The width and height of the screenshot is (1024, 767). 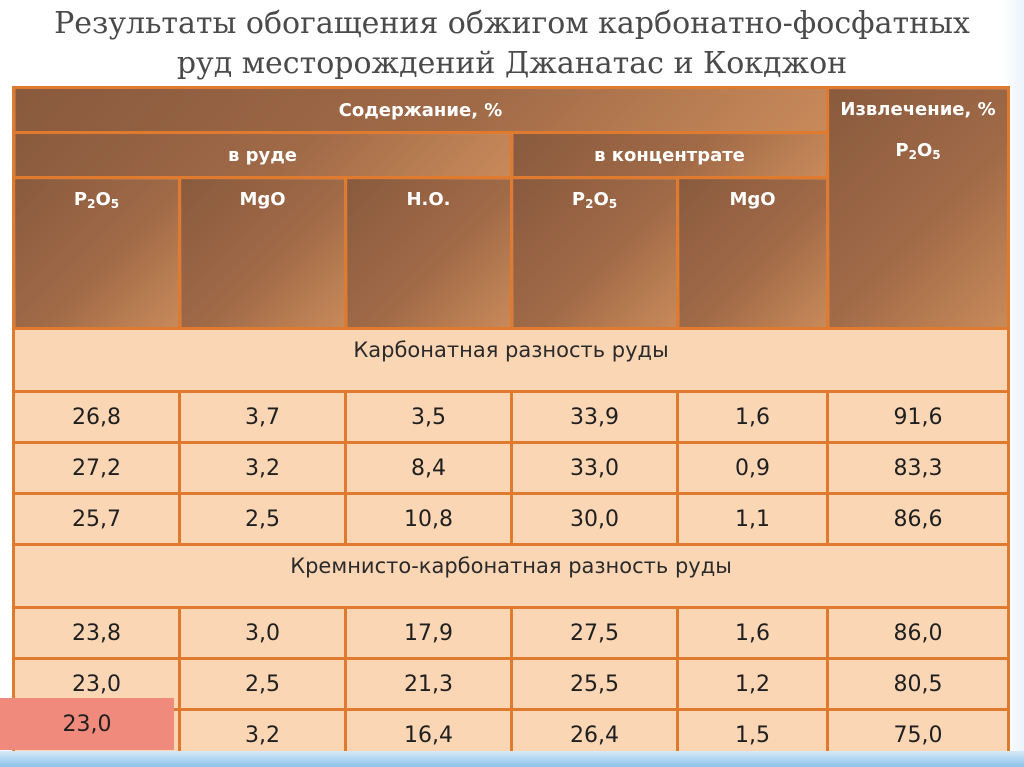 I want to click on table-cell: 26,8, so click(x=96, y=417).